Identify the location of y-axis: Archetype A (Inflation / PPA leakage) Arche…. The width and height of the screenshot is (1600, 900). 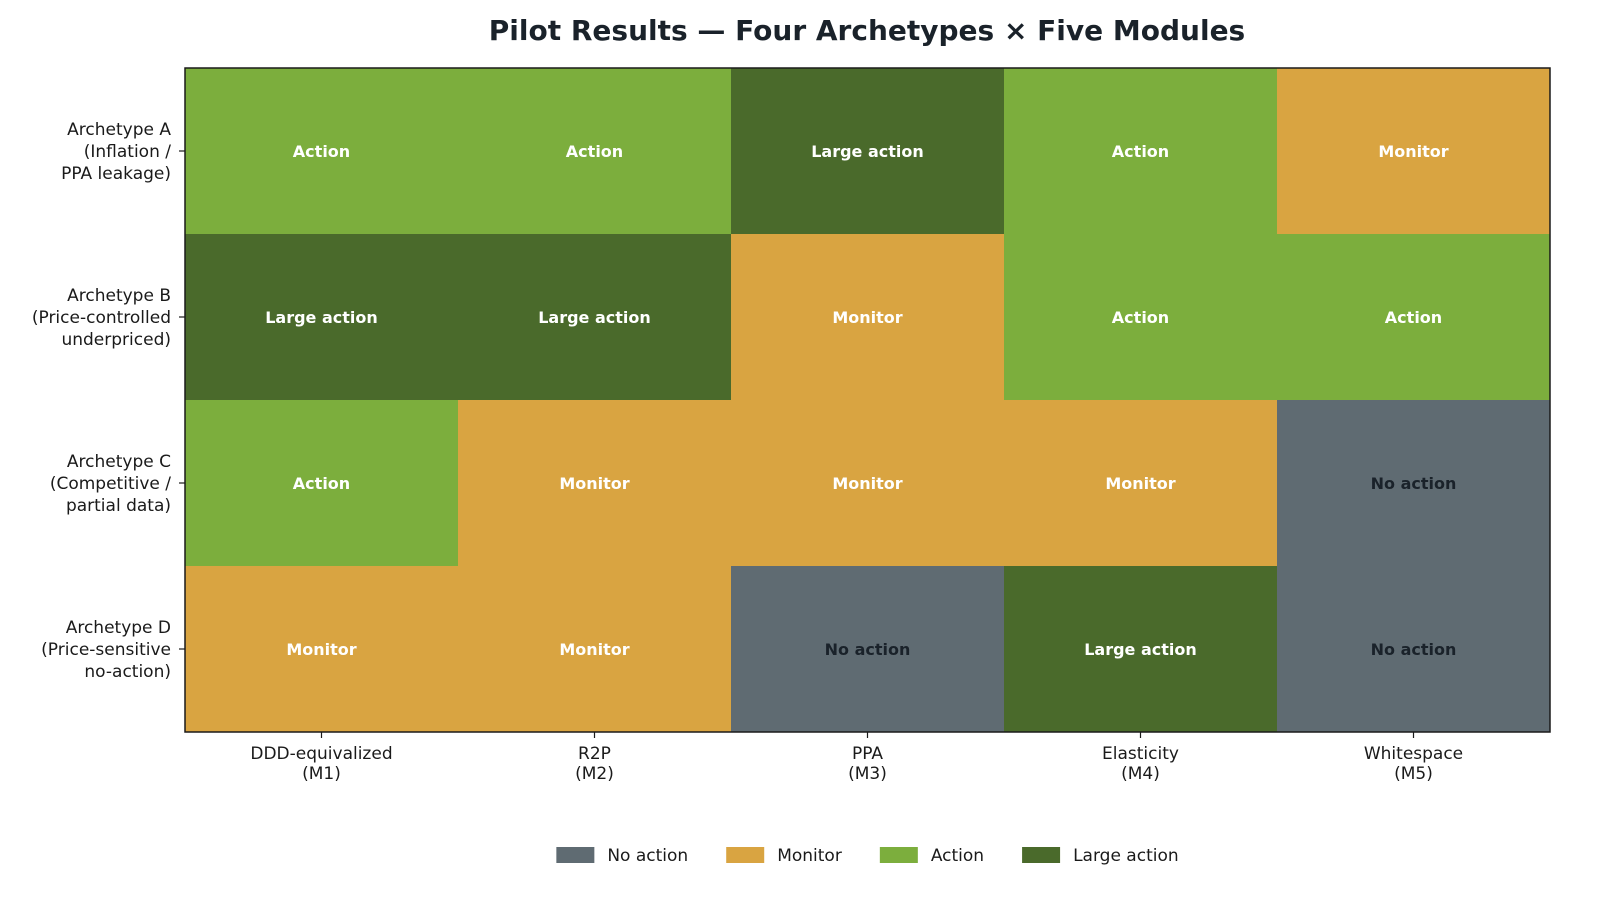
(108, 401).